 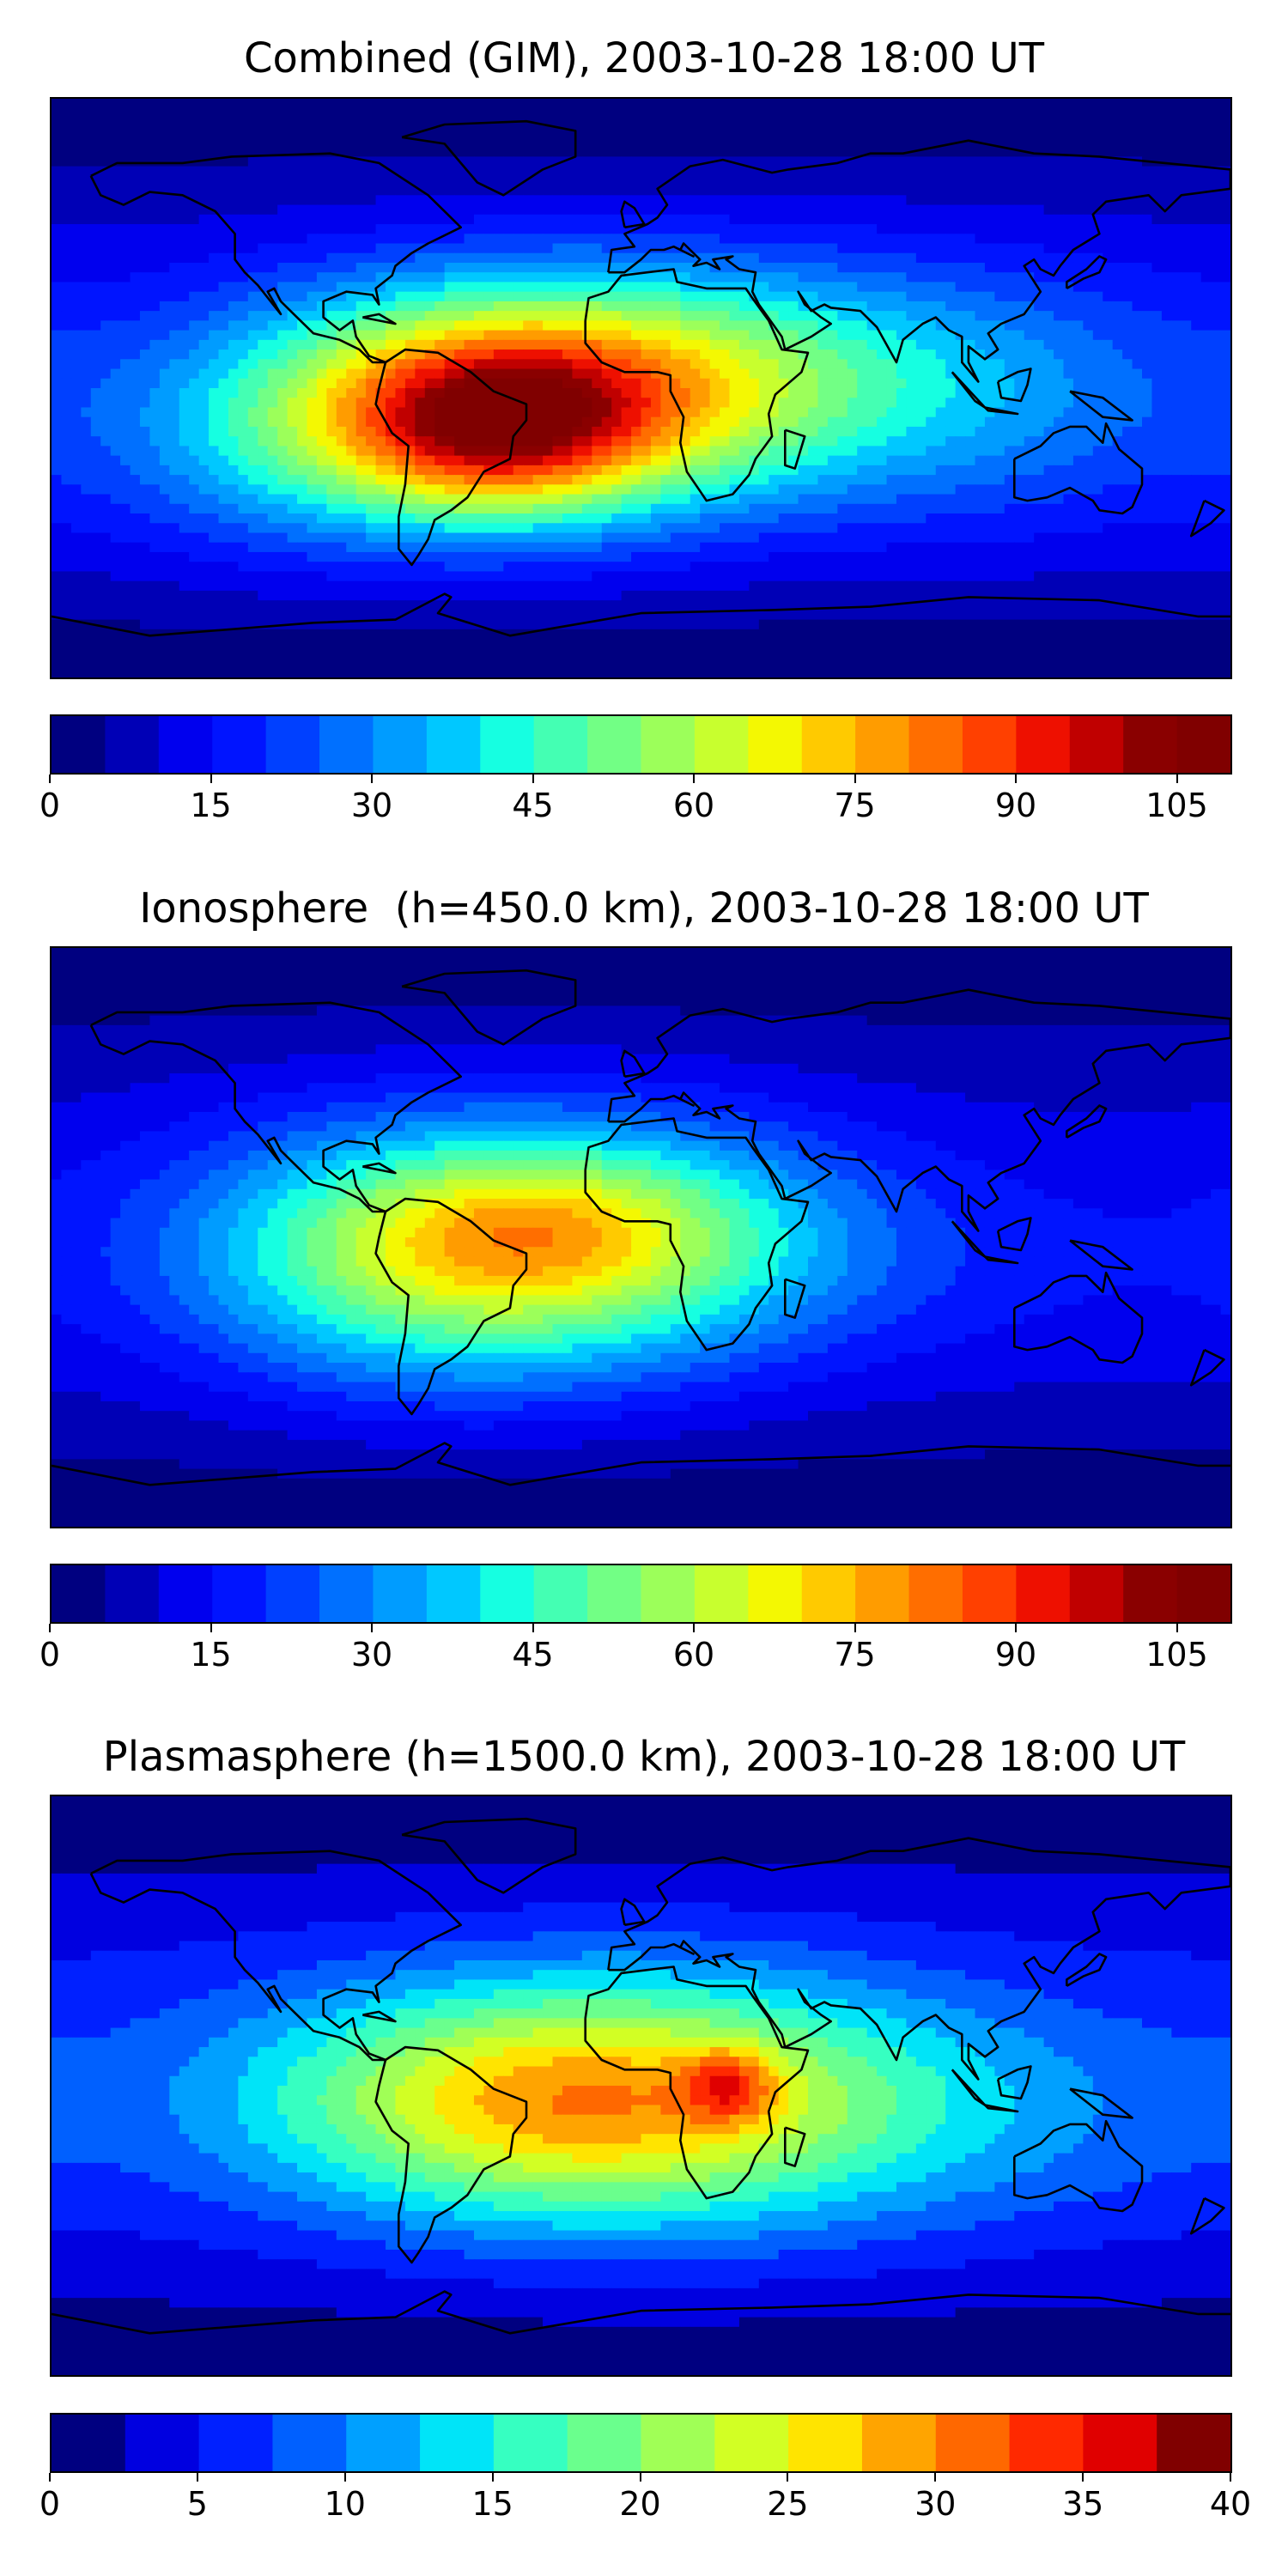 I want to click on colorbar-tick-label: 40, so click(x=1230, y=2504).